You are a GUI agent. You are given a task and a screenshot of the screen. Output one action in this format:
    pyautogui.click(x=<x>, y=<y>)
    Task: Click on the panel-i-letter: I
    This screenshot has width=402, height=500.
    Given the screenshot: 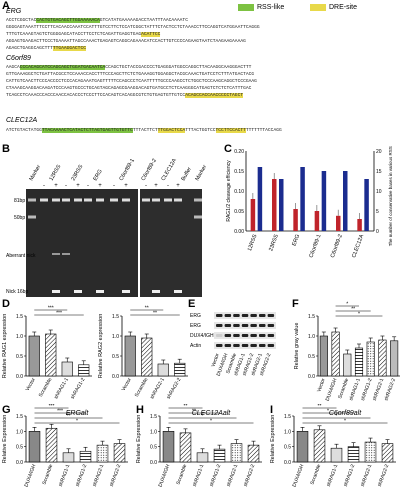 What is the action you would take?
    pyautogui.click(x=272, y=410)
    